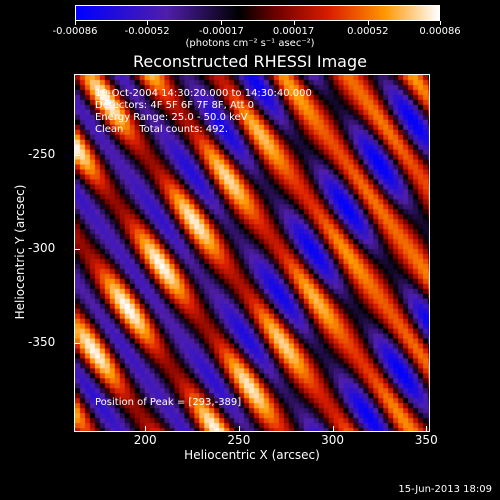  Describe the element at coordinates (221, 31) in the screenshot. I see `colorbar-tick-label: -0.00017` at that location.